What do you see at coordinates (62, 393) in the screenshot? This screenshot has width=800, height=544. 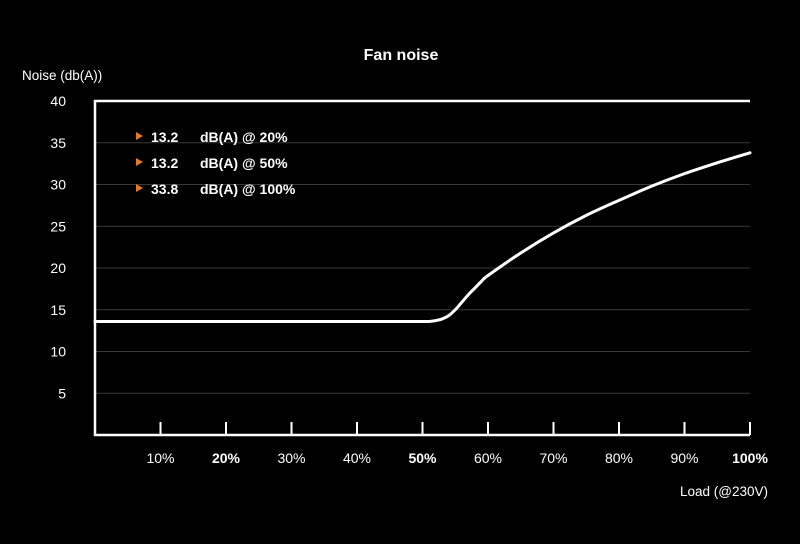 I see `y-tick-label: 5` at bounding box center [62, 393].